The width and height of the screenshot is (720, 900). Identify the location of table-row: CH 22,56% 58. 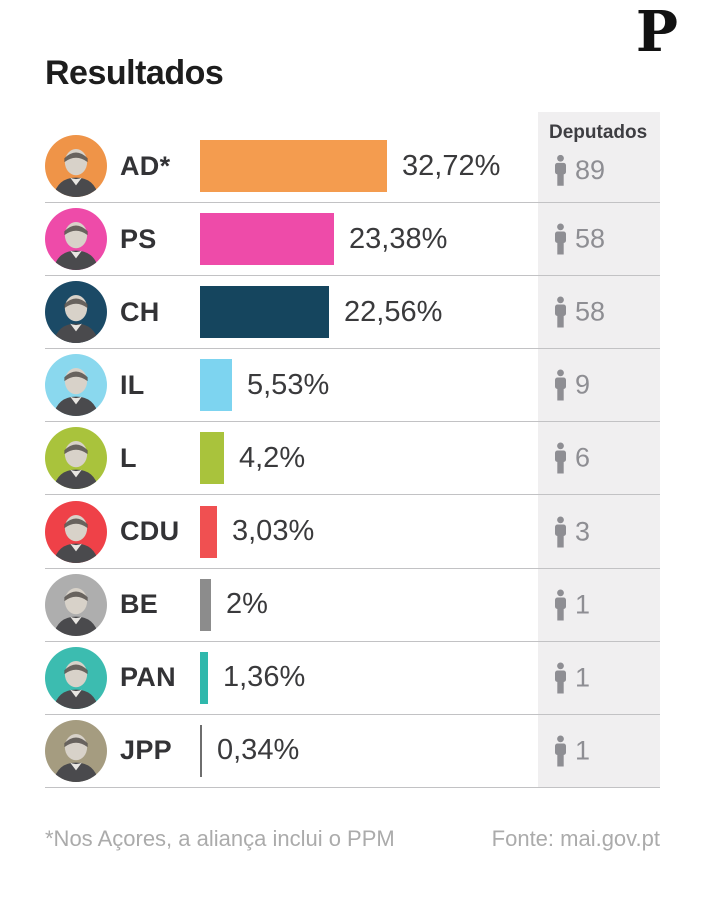
(352, 313).